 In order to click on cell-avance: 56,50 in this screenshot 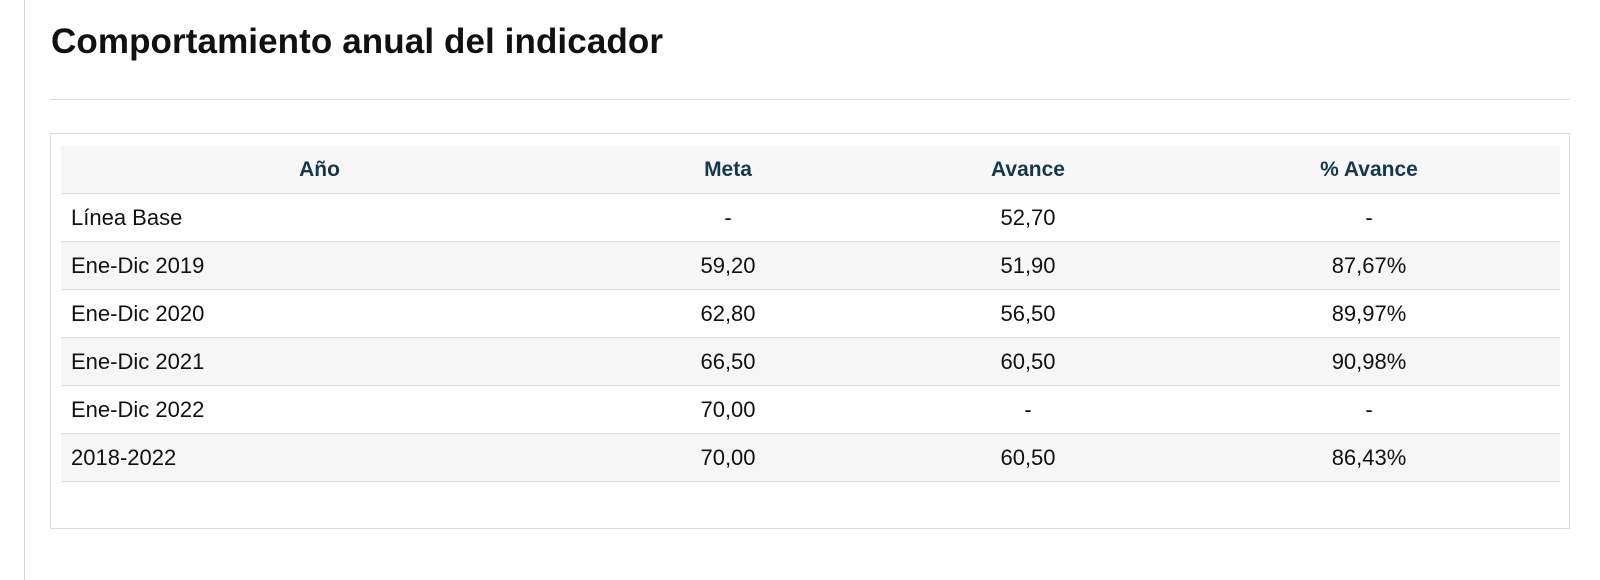, I will do `click(1028, 313)`.